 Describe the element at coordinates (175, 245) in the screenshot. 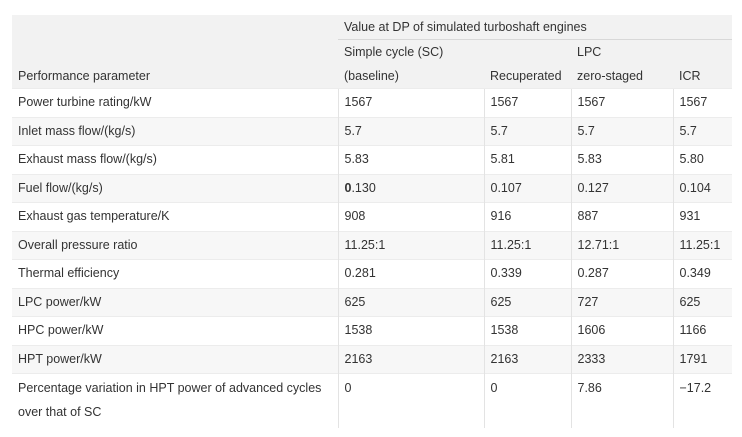

I see `row-param: Overall pressure ratio` at that location.